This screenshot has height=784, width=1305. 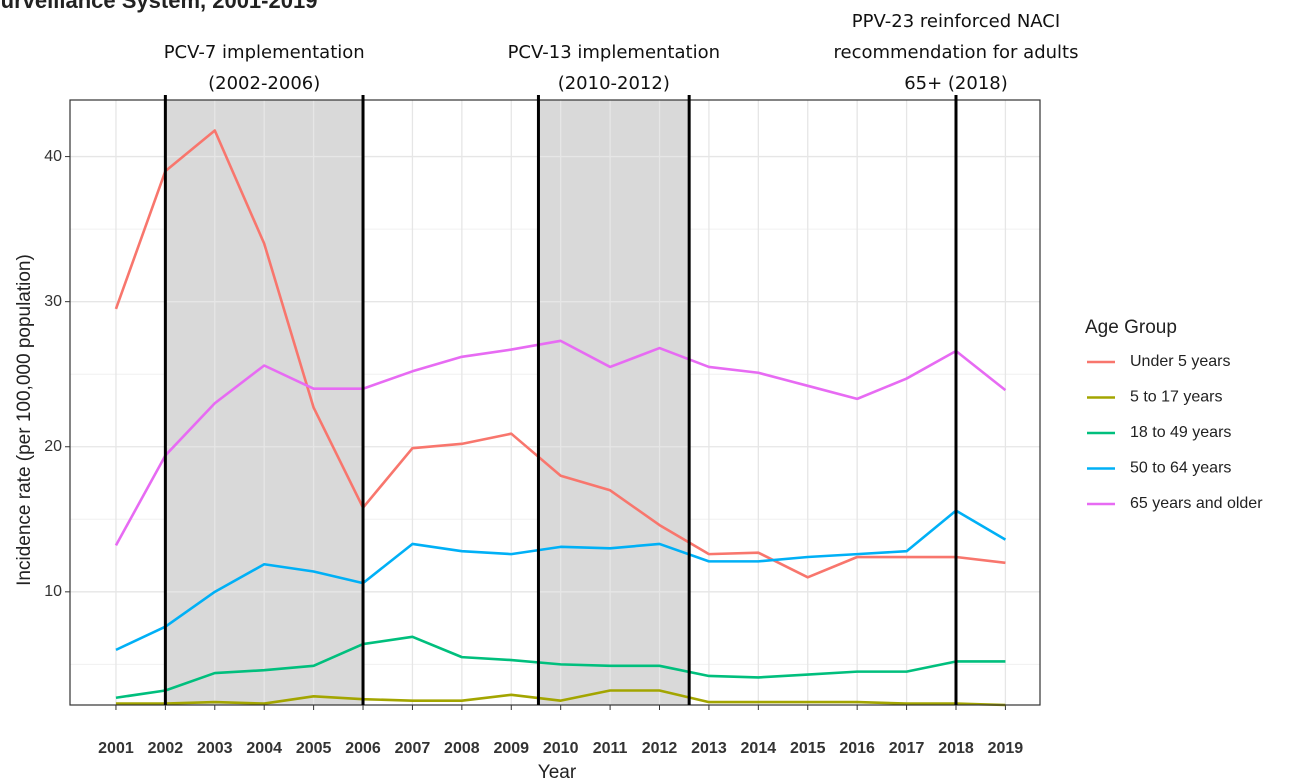 I want to click on legend-title: Age Group, so click(x=1131, y=327).